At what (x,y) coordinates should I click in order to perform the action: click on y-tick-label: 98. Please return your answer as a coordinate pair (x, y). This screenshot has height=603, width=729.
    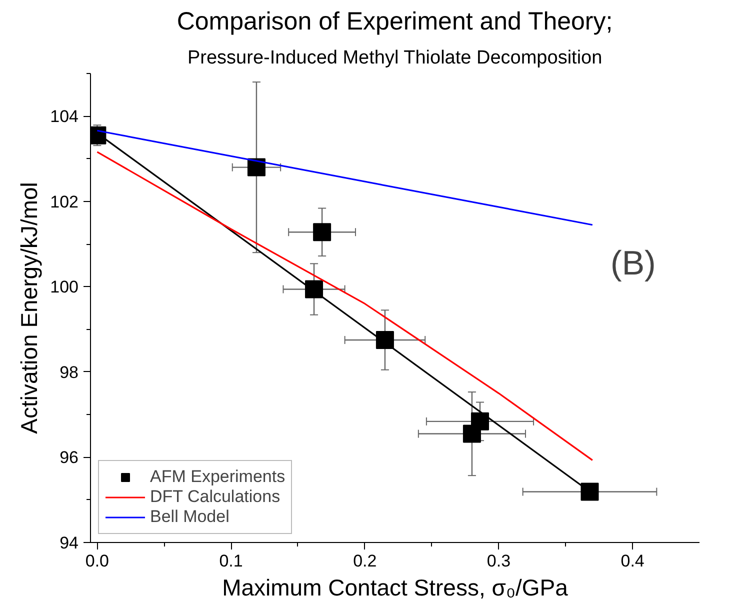
    Looking at the image, I should click on (69, 372).